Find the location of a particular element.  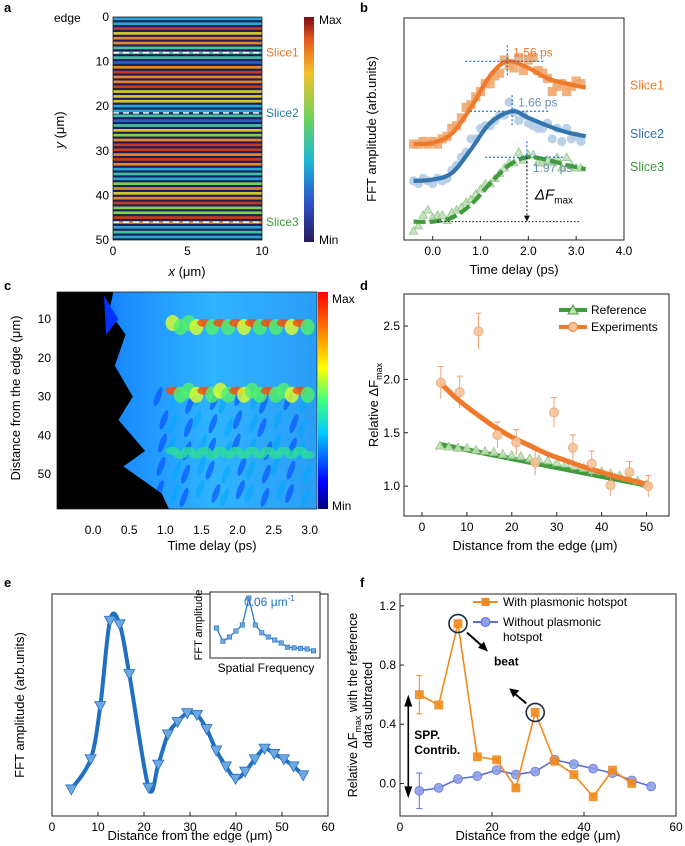

b-series-1-fit is located at coordinates (500, 146).